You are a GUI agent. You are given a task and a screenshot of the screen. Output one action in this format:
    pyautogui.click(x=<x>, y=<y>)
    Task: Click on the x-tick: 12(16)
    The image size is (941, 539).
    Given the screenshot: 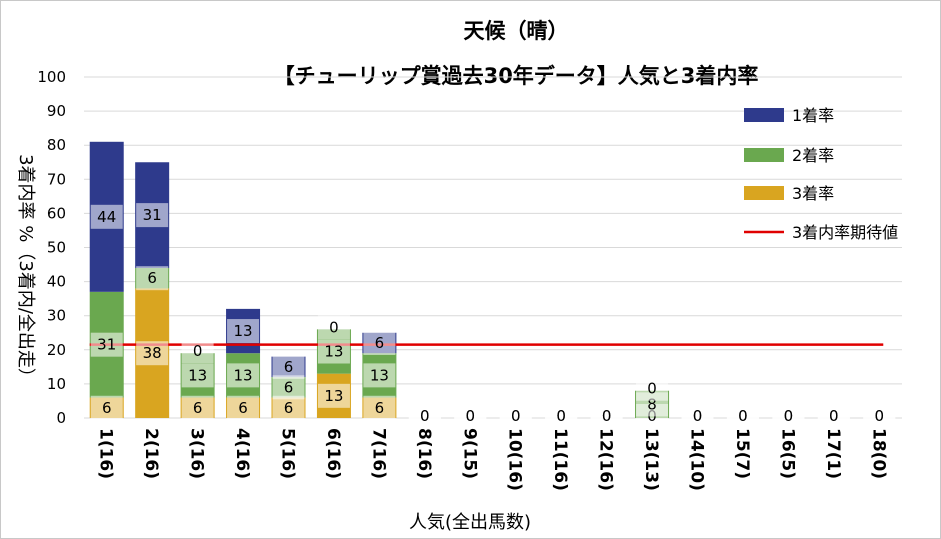 What is the action you would take?
    pyautogui.click(x=606, y=459)
    